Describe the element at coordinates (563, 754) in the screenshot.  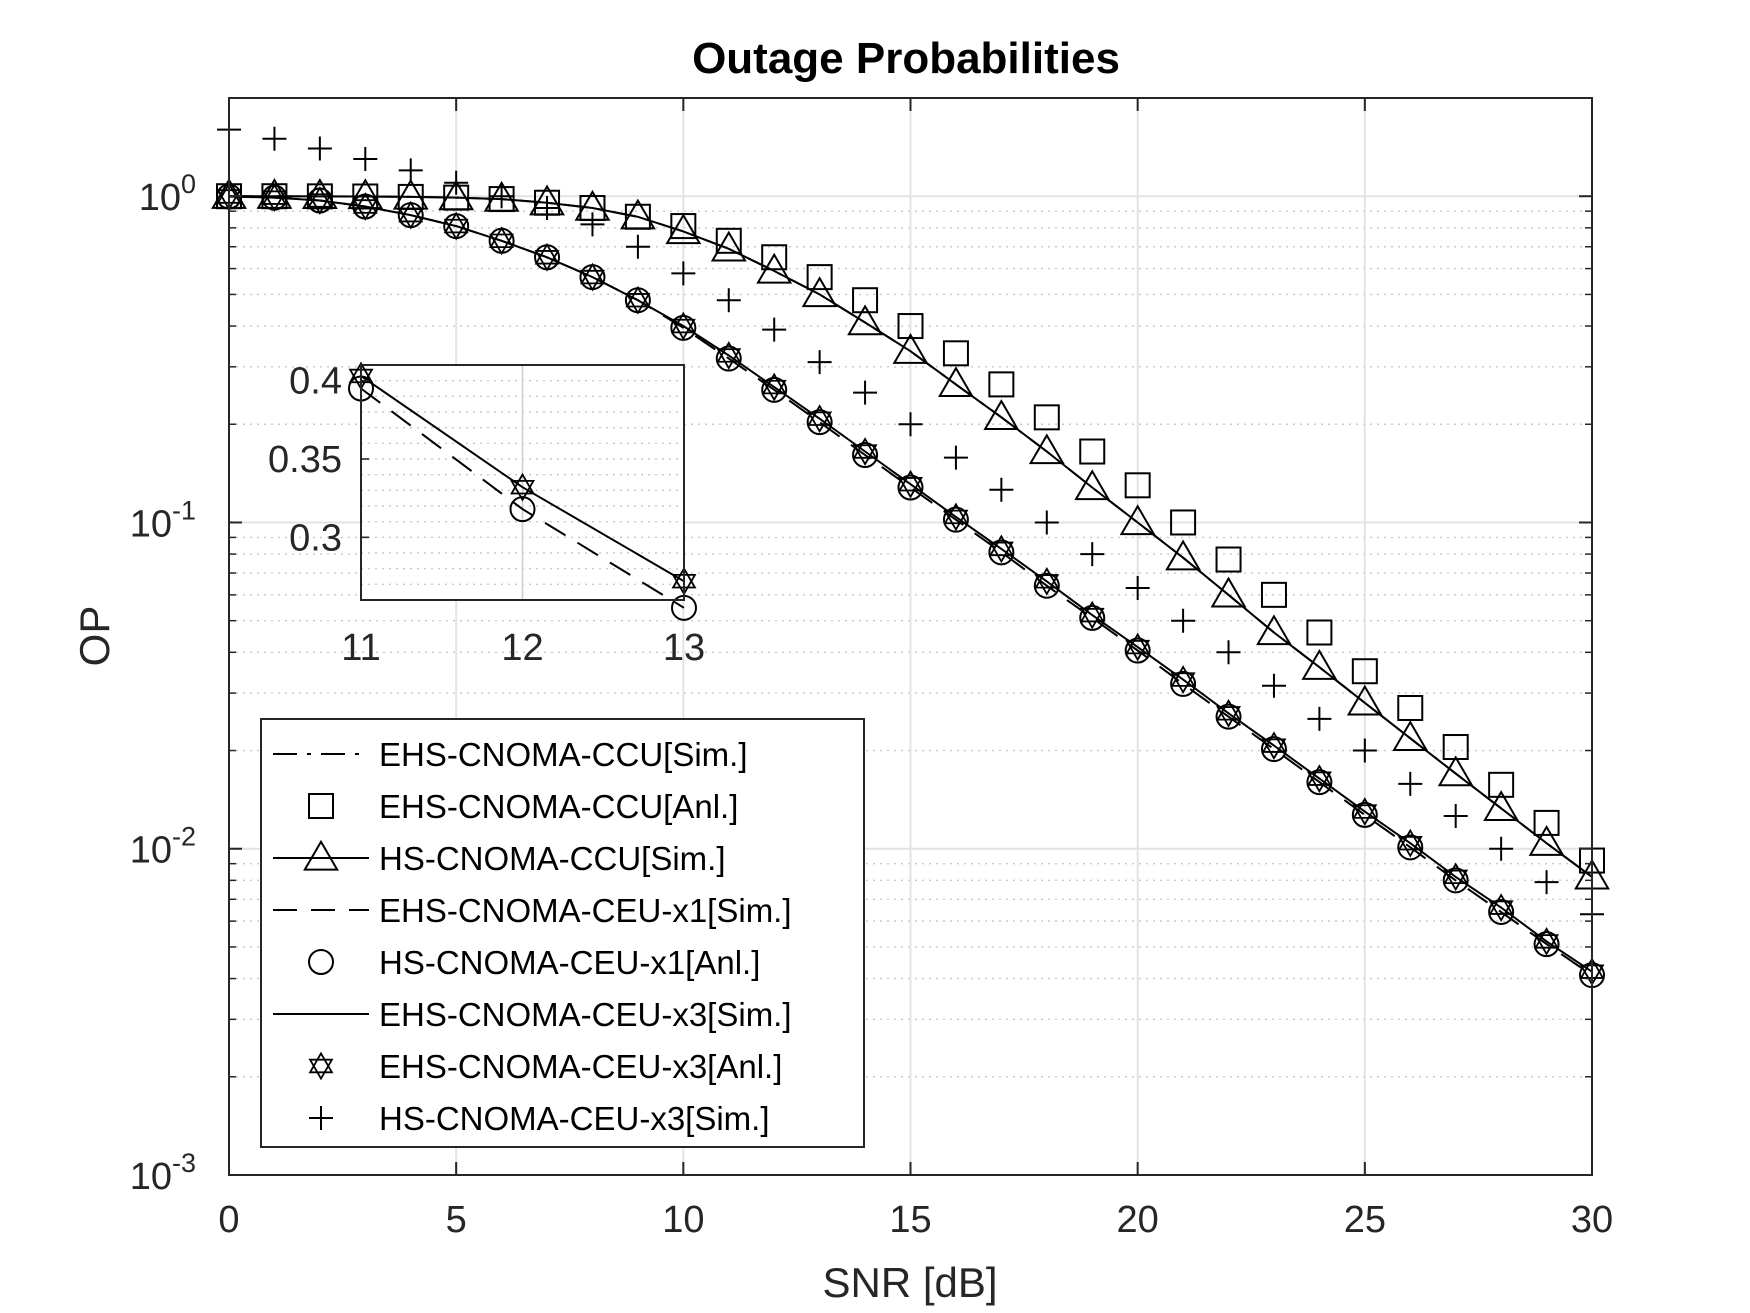
I see `legend-label: EHS-CNOMA-CCU[Sim.]` at that location.